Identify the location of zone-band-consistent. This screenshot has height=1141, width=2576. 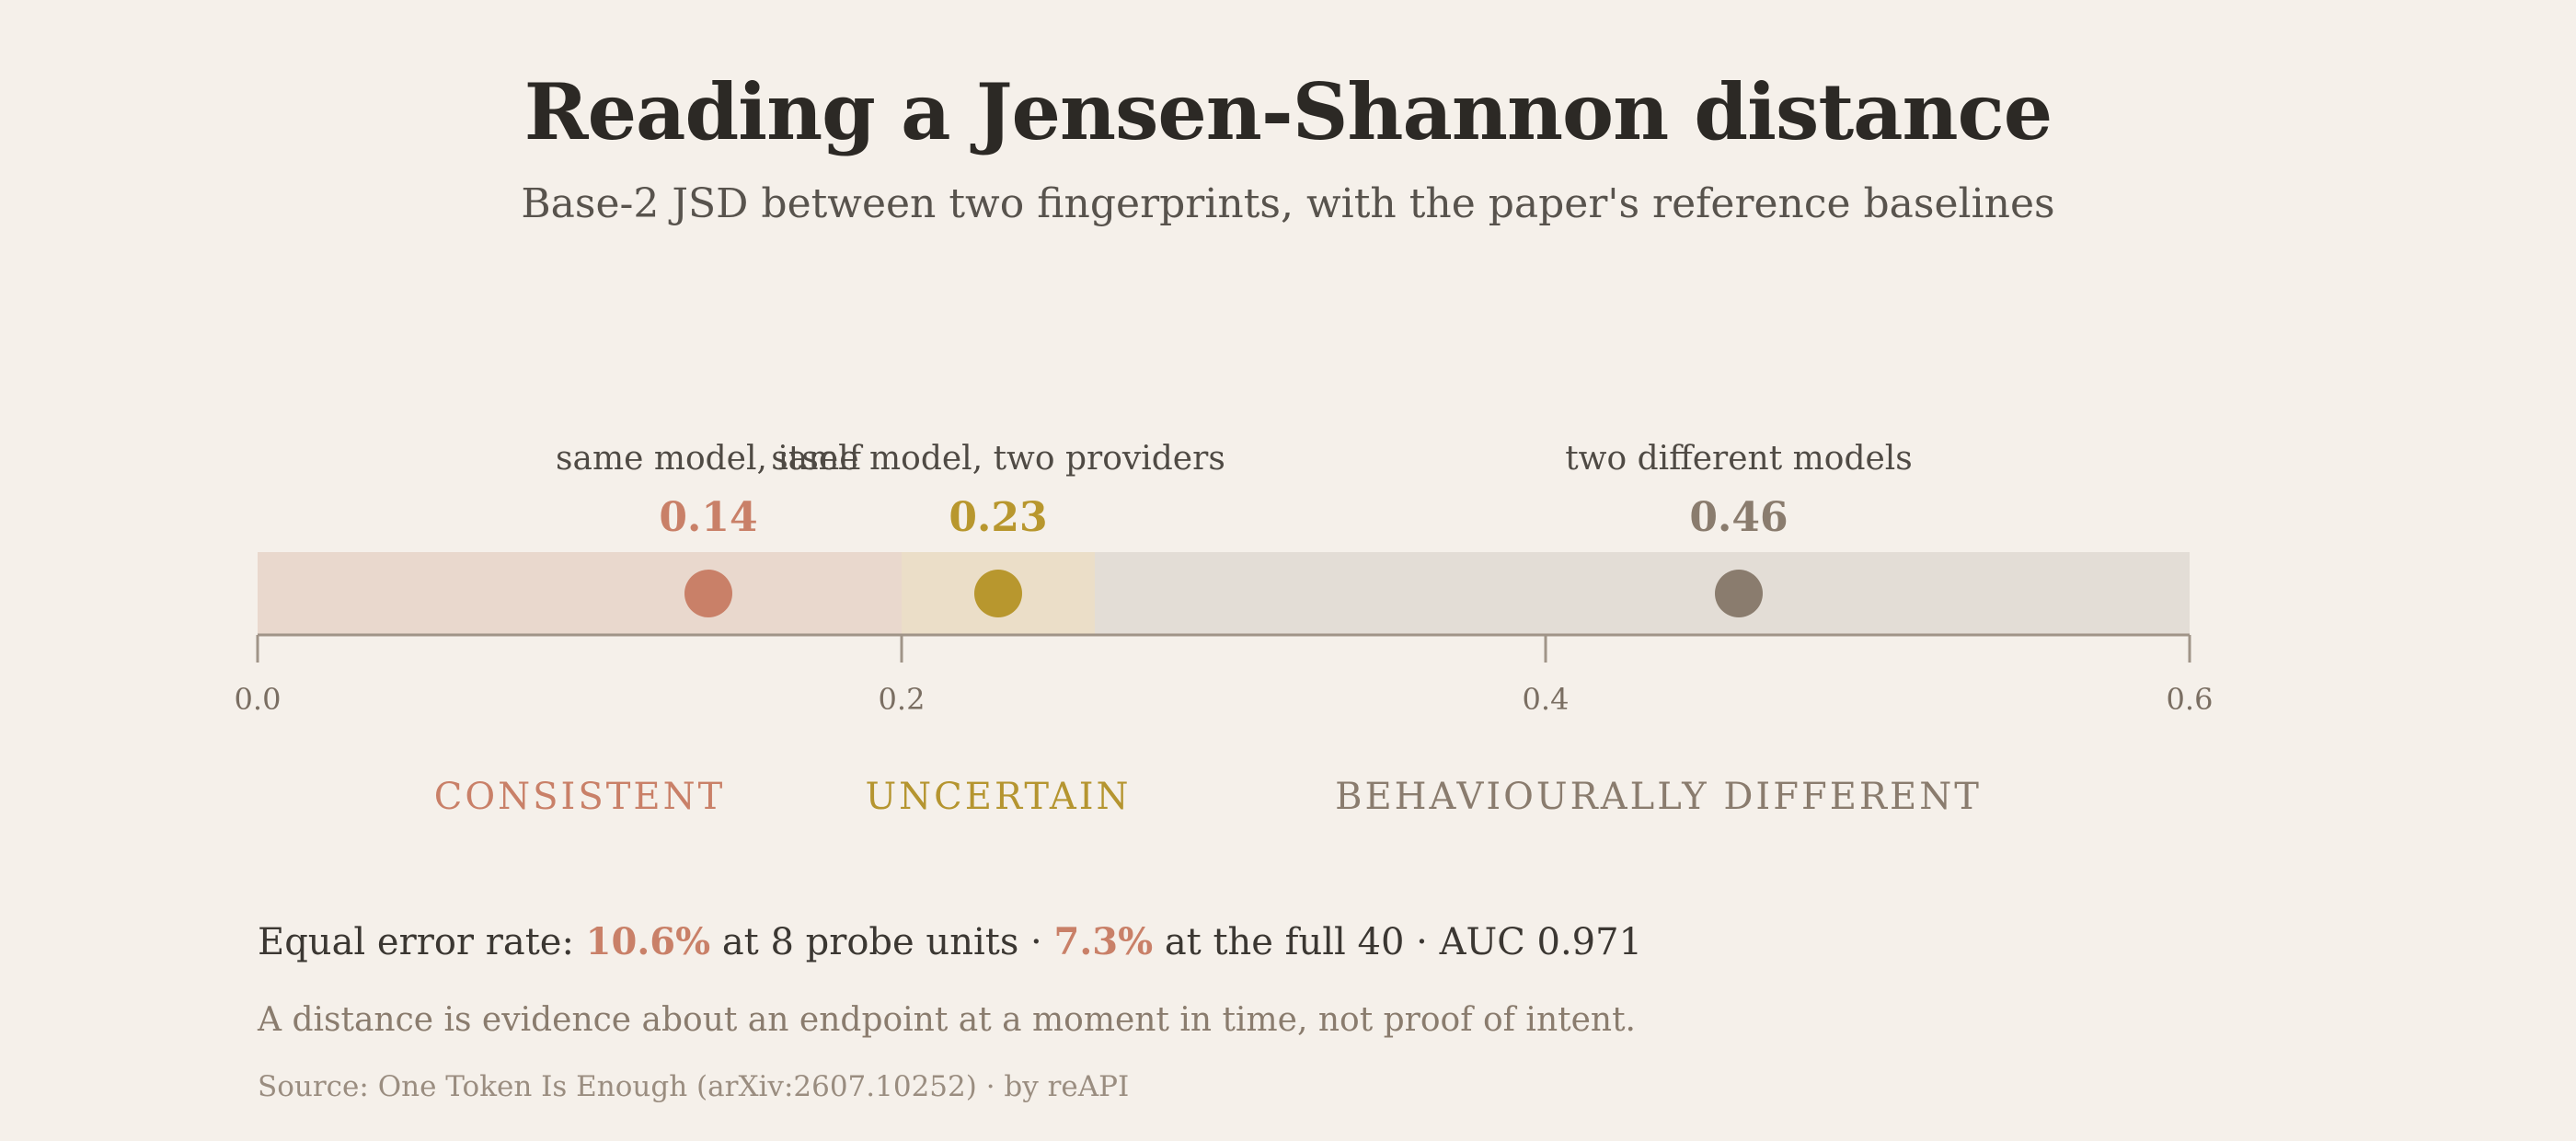
(580, 593).